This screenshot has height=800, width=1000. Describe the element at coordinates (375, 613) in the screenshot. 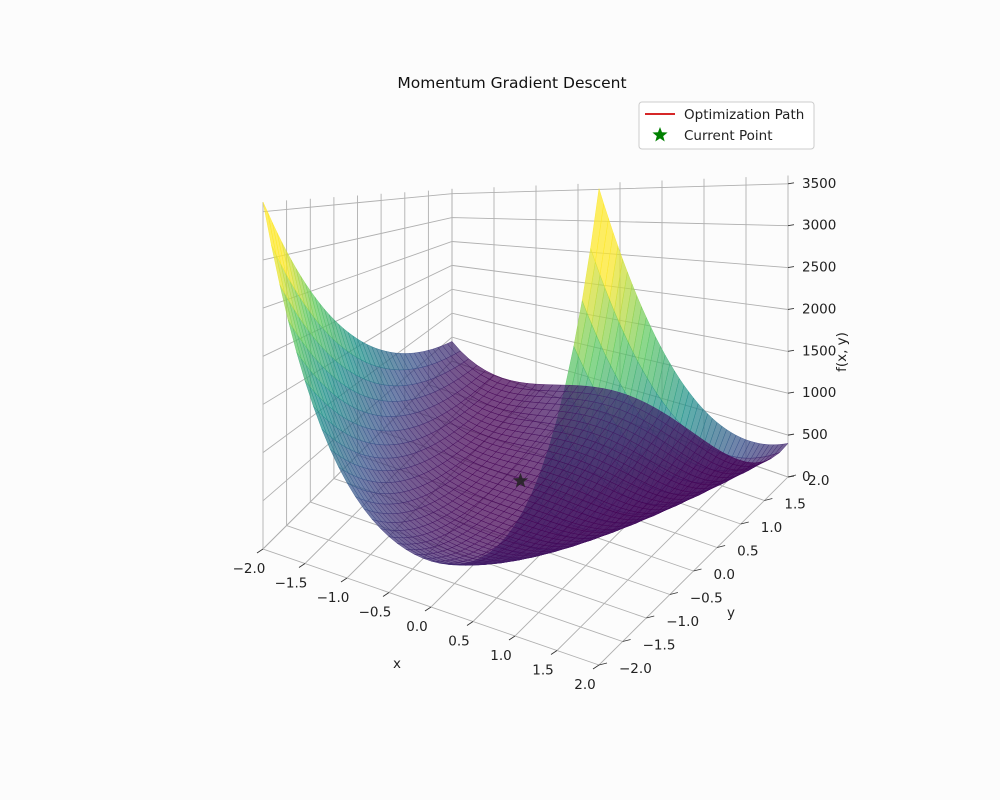

I see `x-tick-label: −0.5` at that location.